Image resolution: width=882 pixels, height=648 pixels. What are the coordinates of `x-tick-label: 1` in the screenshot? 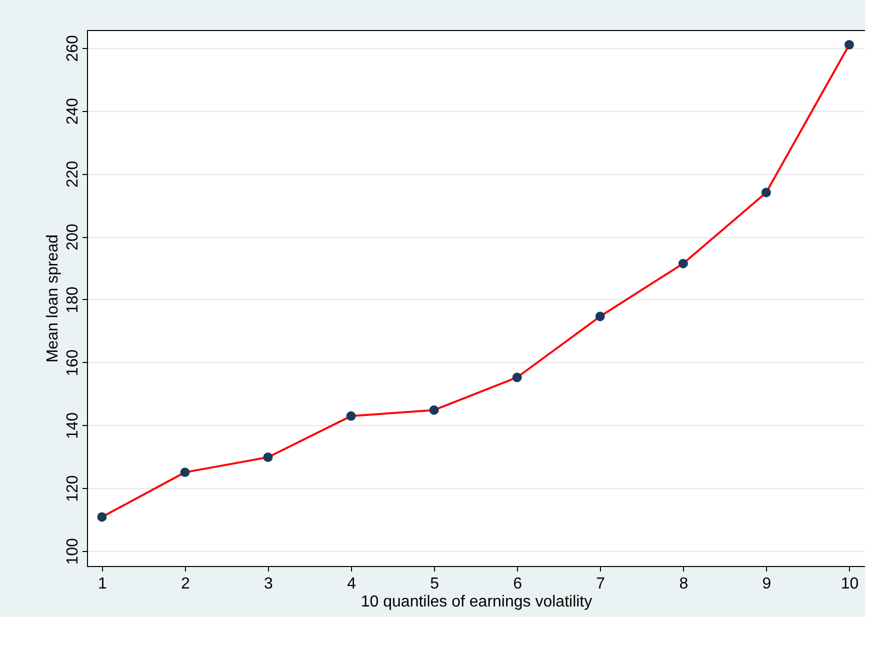 It's located at (102, 584).